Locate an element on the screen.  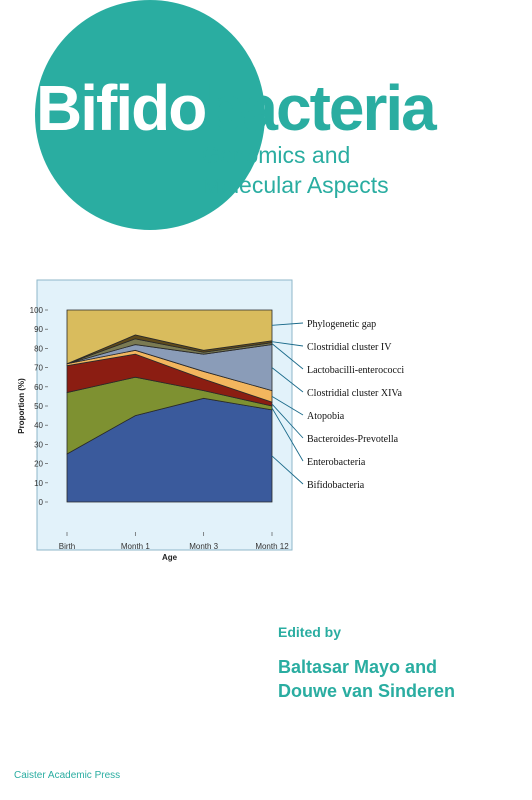
subtitle-line-1: Genomics and is located at coordinates (276, 155).